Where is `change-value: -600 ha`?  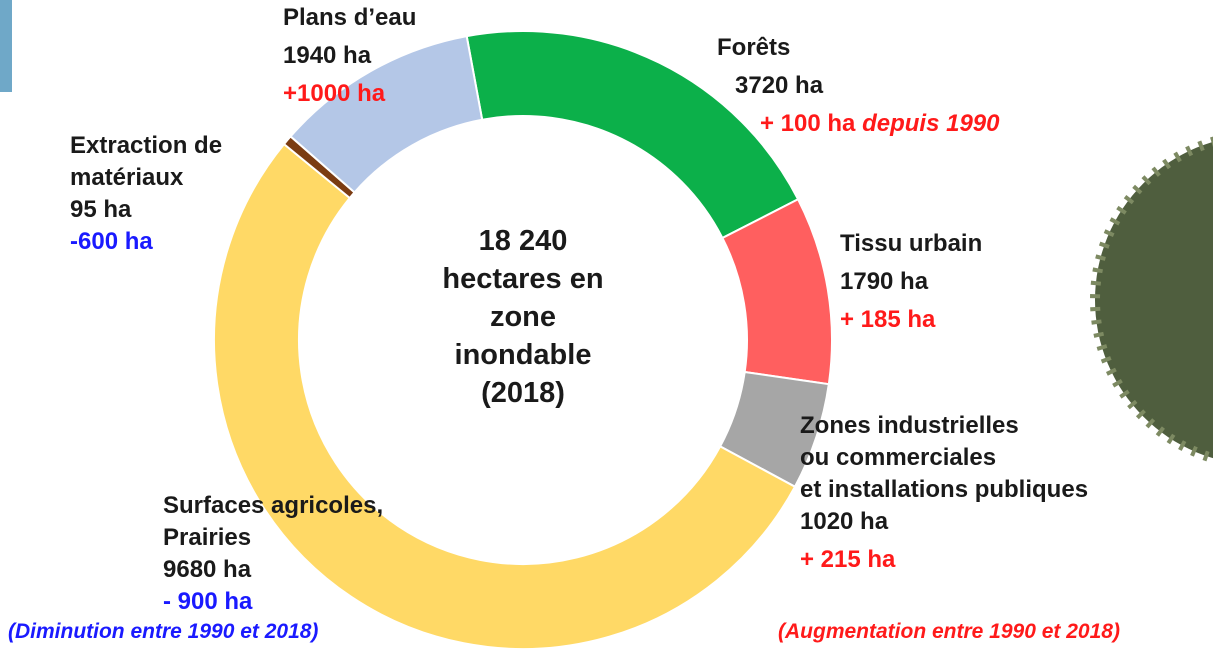
change-value: -600 ha is located at coordinates (111, 241).